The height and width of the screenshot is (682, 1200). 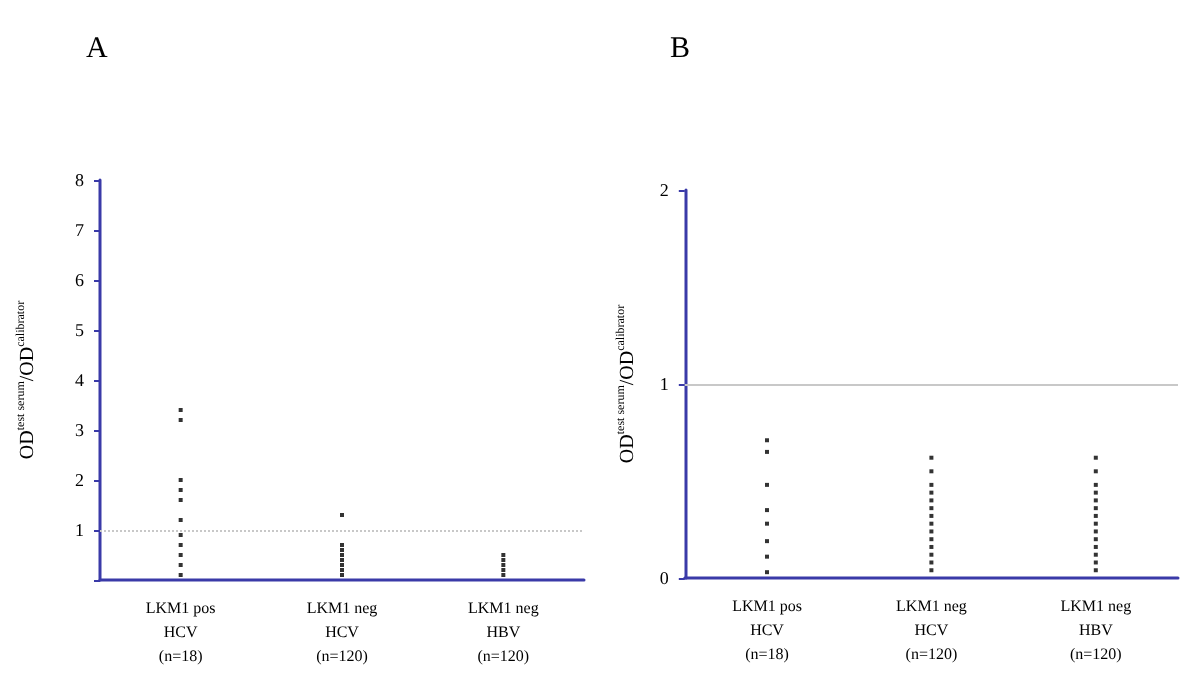 What do you see at coordinates (80, 280) in the screenshot?
I see `y-tick-label: 6` at bounding box center [80, 280].